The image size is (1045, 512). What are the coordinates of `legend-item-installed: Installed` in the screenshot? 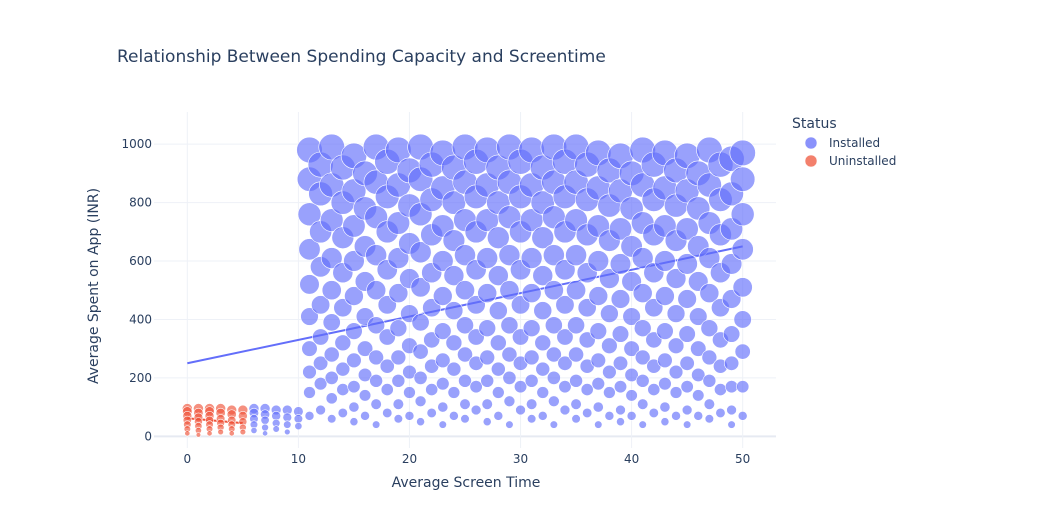 It's located at (842, 143).